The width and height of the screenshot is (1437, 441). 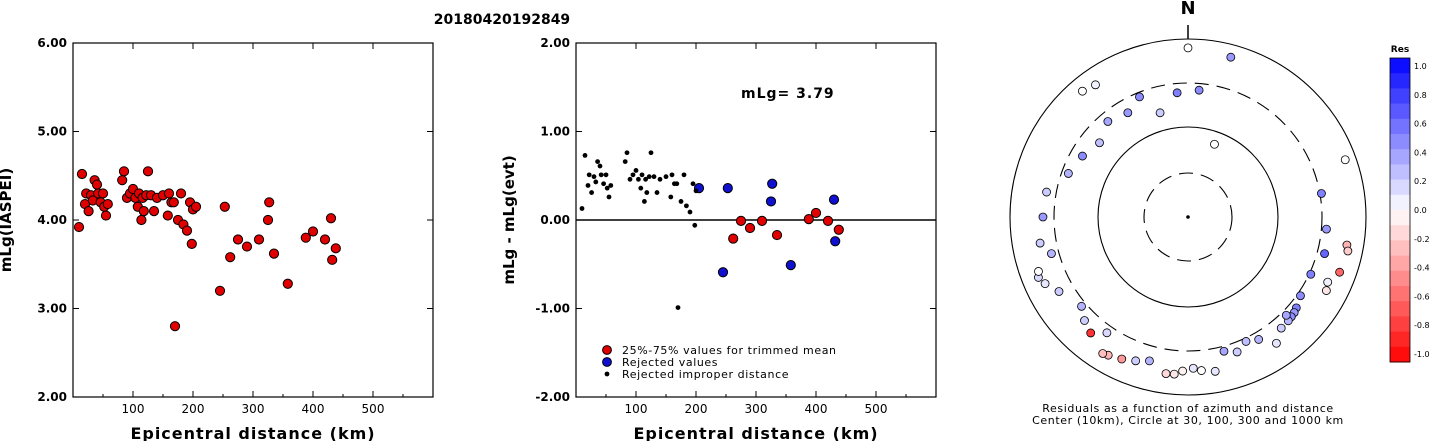 What do you see at coordinates (1420, 181) in the screenshot?
I see `colorbar-tick-label: 0.2` at bounding box center [1420, 181].